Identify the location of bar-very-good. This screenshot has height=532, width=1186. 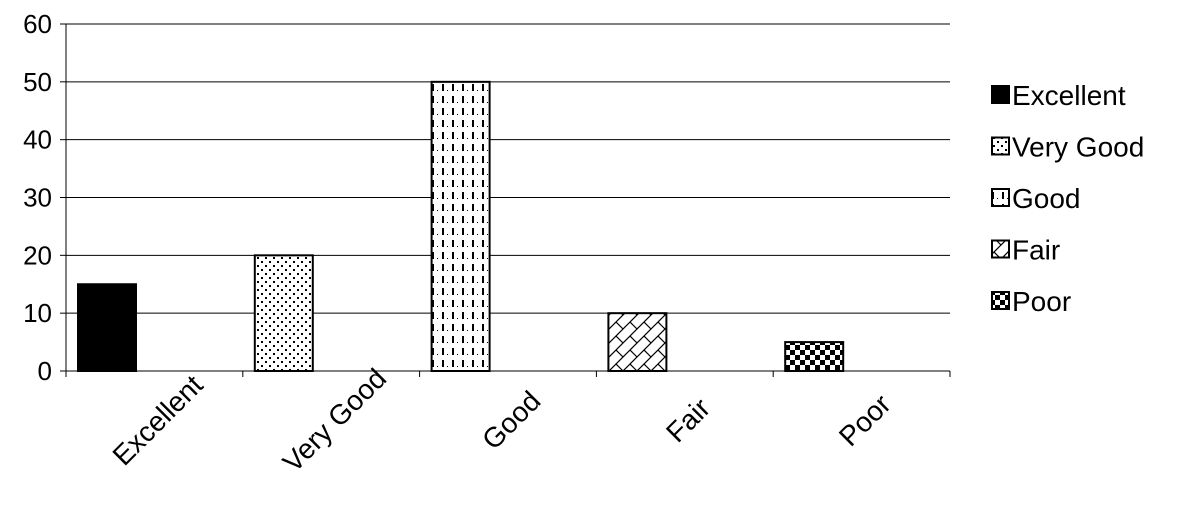
(283, 313).